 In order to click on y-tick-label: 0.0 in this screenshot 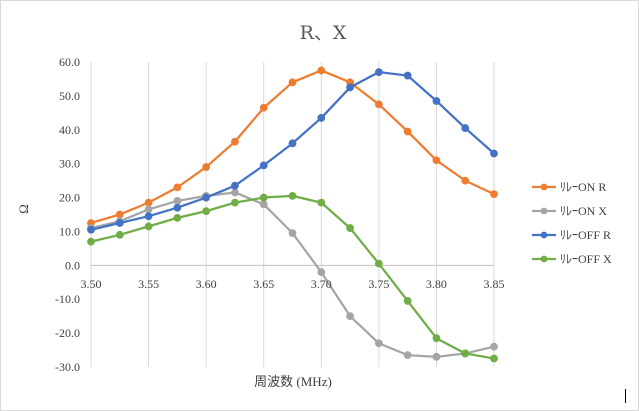, I will do `click(72, 265)`.